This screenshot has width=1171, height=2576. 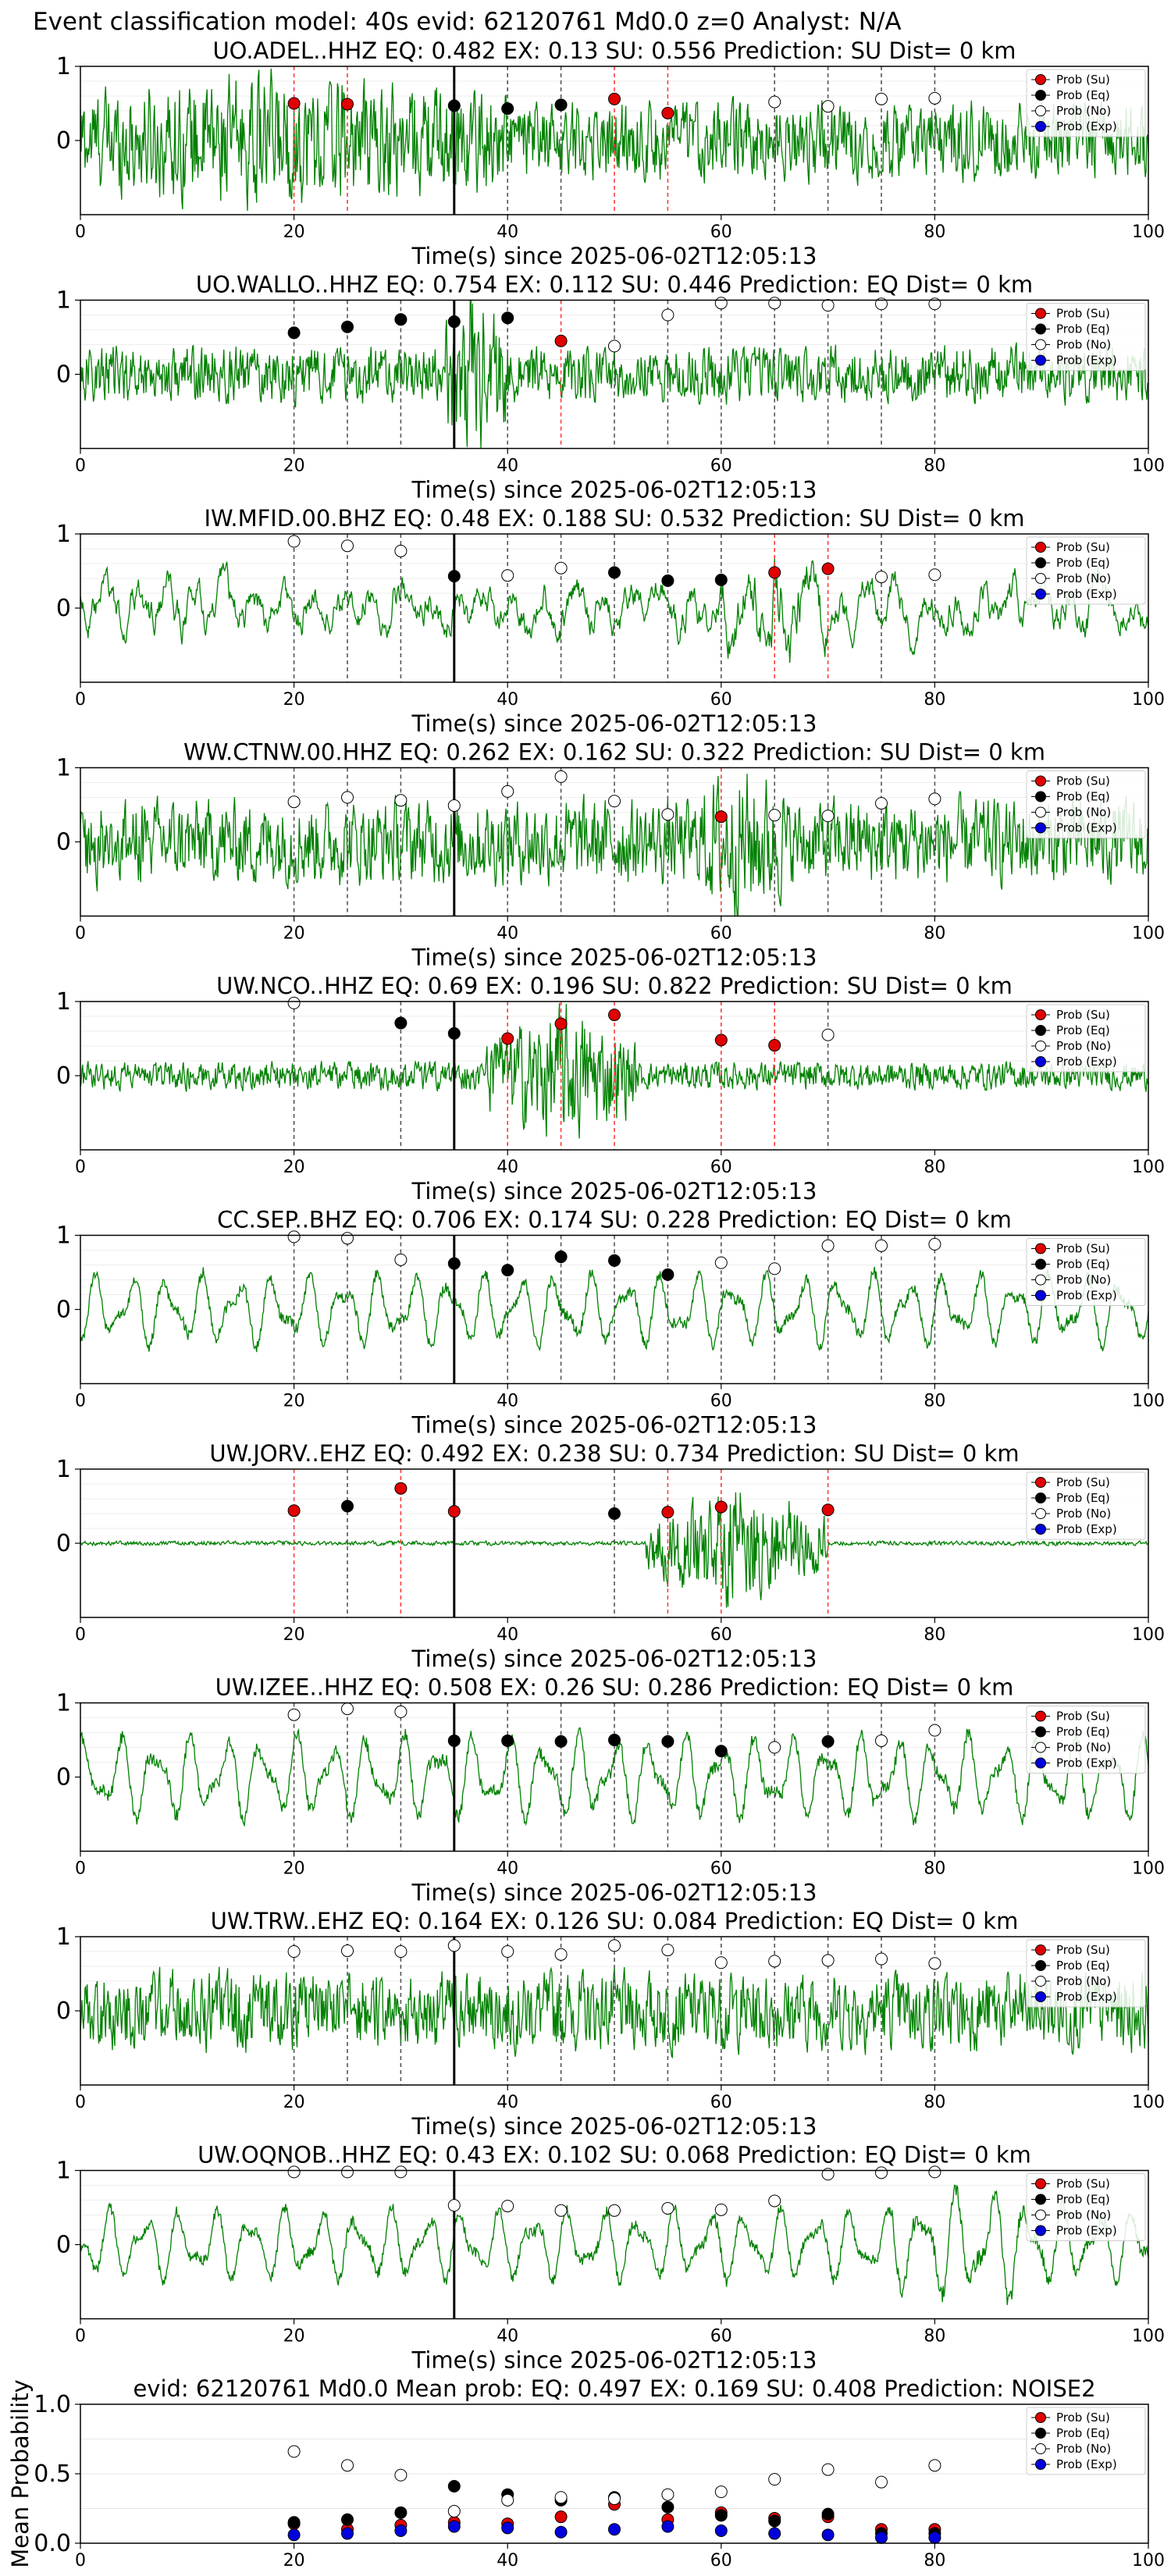 I want to click on x-tick-label: 100, so click(x=1148, y=1869).